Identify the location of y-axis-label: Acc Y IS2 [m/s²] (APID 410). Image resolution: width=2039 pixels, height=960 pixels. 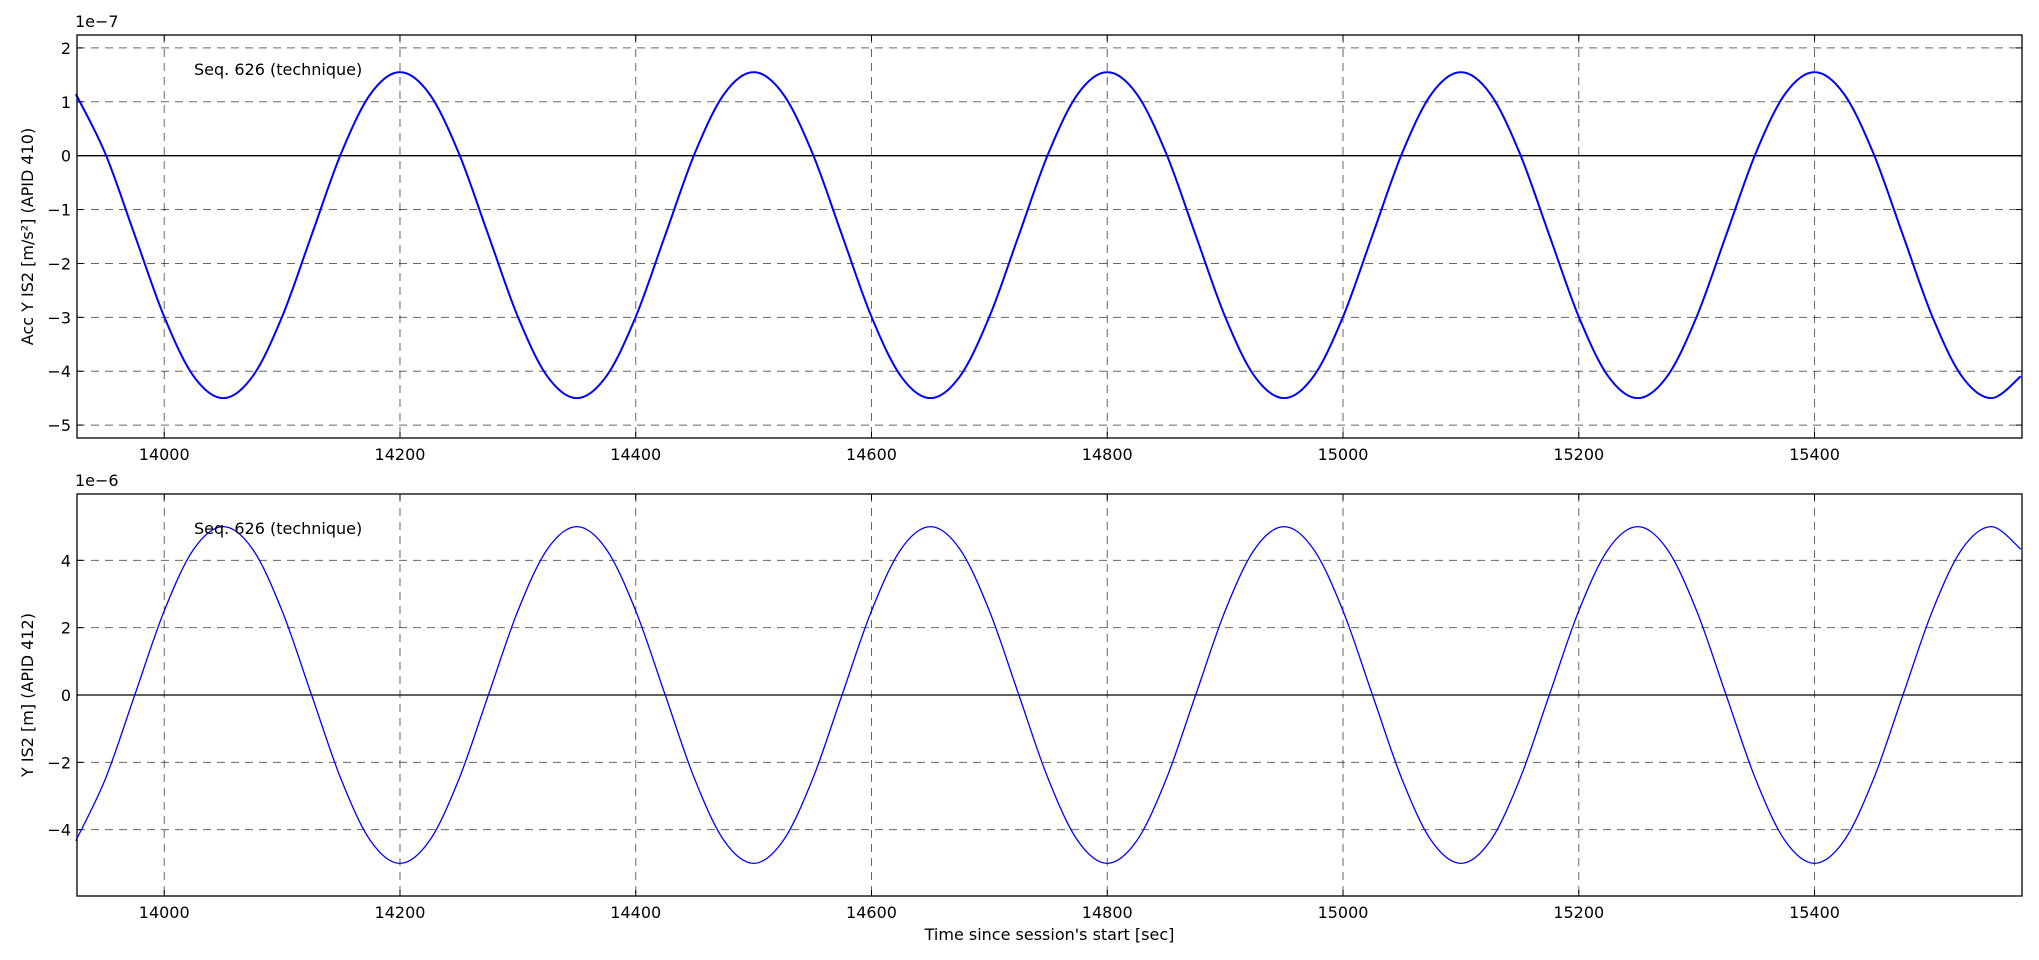
(27, 236).